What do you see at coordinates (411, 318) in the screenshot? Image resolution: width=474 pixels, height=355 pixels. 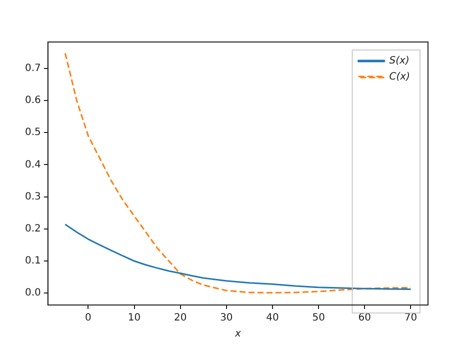 I see `x-tick-label: 70` at bounding box center [411, 318].